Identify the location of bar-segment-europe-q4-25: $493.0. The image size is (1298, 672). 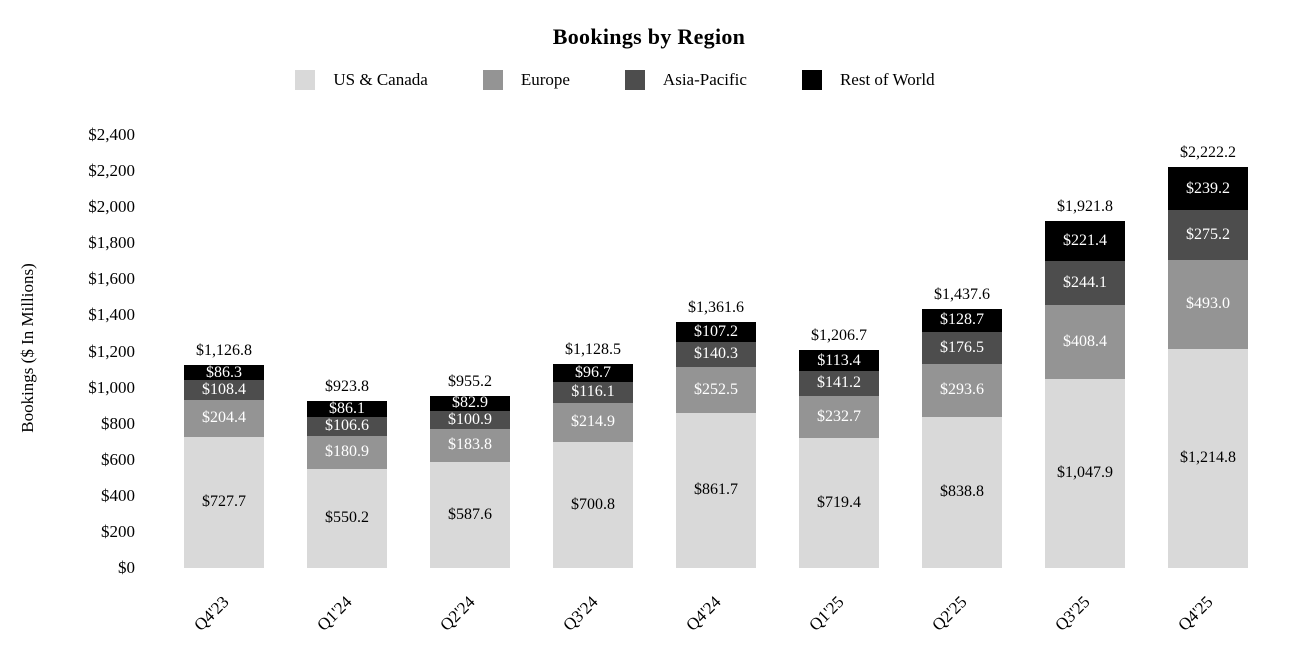
(1208, 304).